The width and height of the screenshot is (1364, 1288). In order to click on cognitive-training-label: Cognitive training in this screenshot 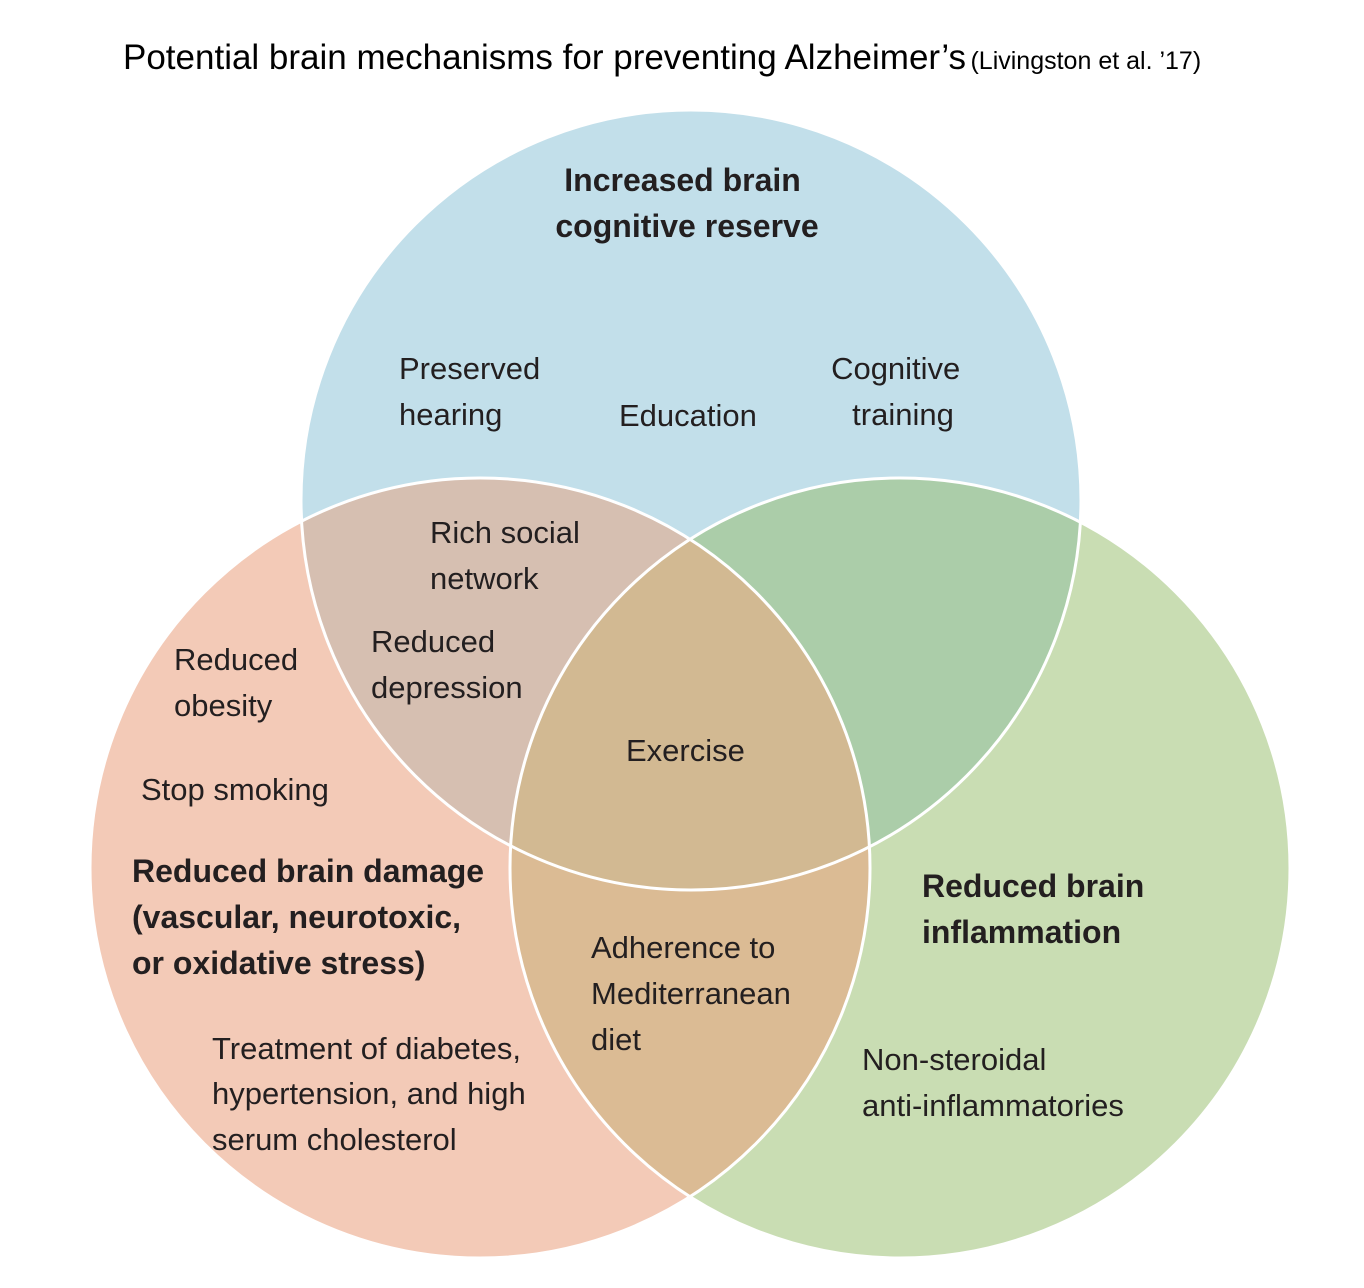, I will do `click(900, 391)`.